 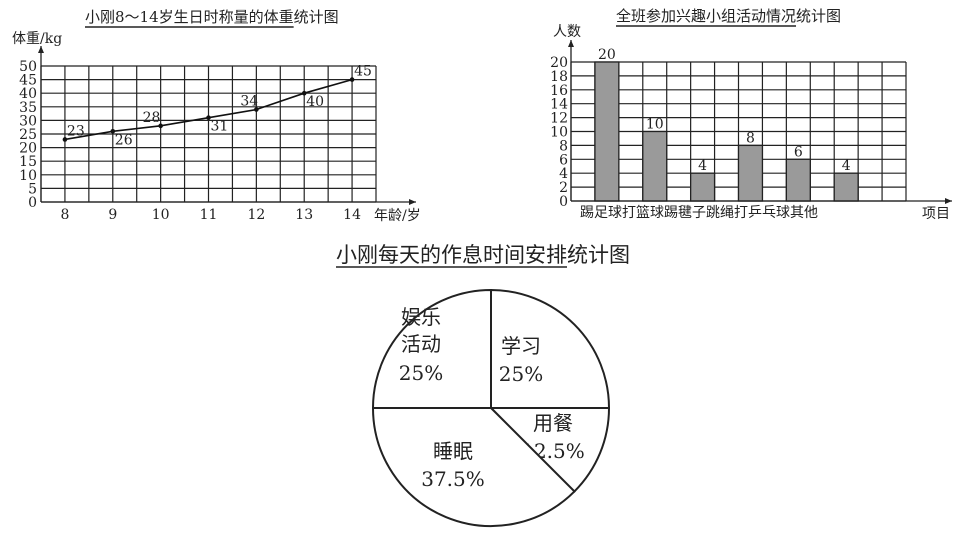 I want to click on y-axis-label: 人数, so click(x=567, y=32).